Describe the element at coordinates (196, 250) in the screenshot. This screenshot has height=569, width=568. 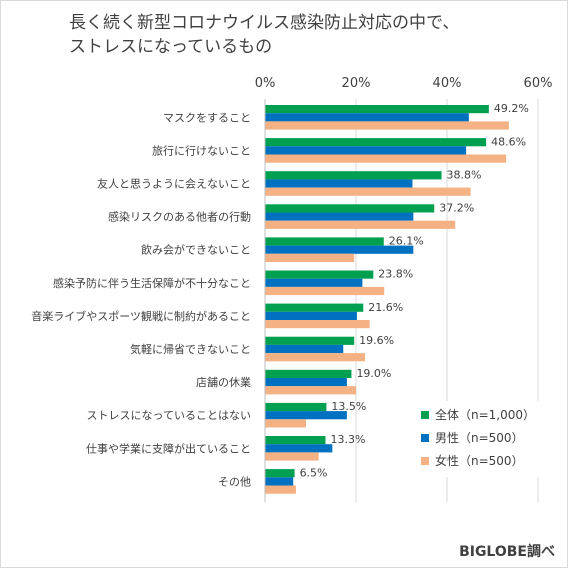
I see `category-label: 飲み会ができないこと` at that location.